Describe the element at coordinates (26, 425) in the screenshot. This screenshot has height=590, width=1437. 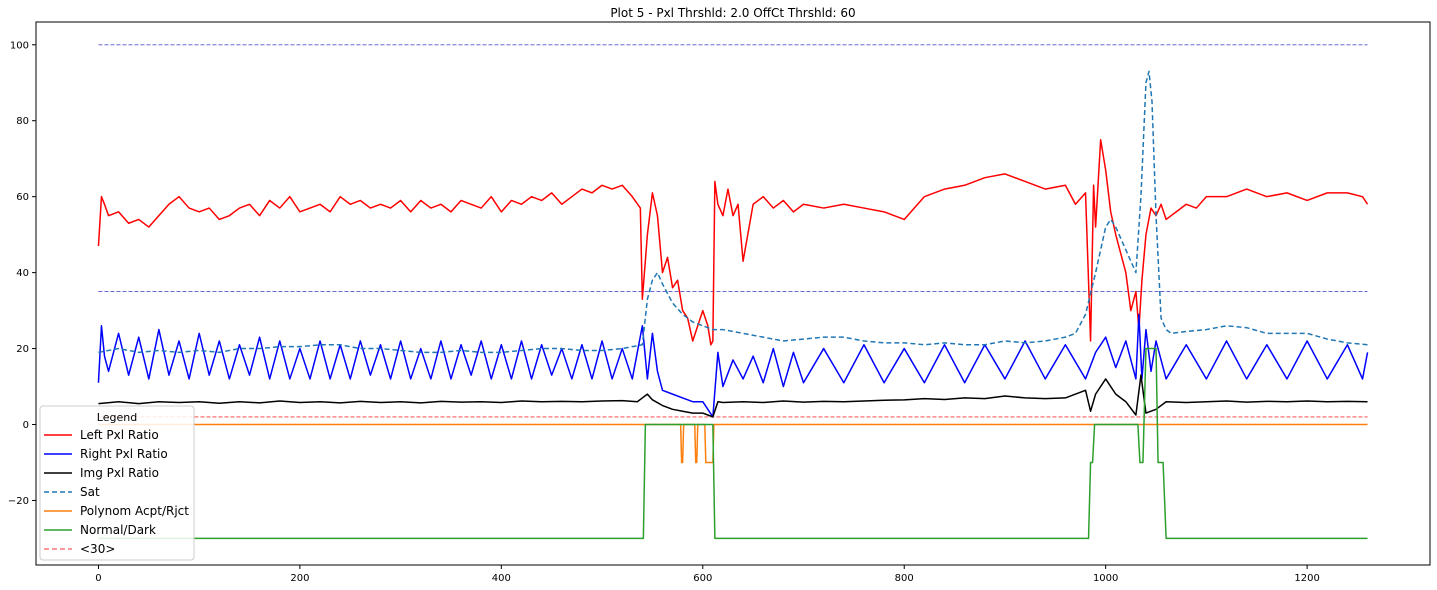
I see `y-tick-label: 0` at that location.